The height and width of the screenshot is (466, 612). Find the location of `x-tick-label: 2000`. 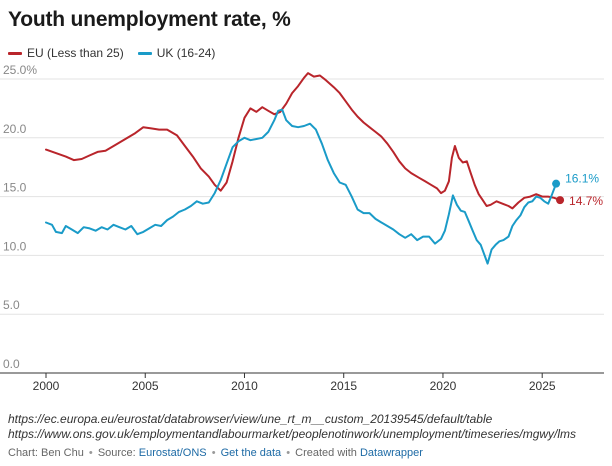

x-tick-label: 2000 is located at coordinates (46, 386).